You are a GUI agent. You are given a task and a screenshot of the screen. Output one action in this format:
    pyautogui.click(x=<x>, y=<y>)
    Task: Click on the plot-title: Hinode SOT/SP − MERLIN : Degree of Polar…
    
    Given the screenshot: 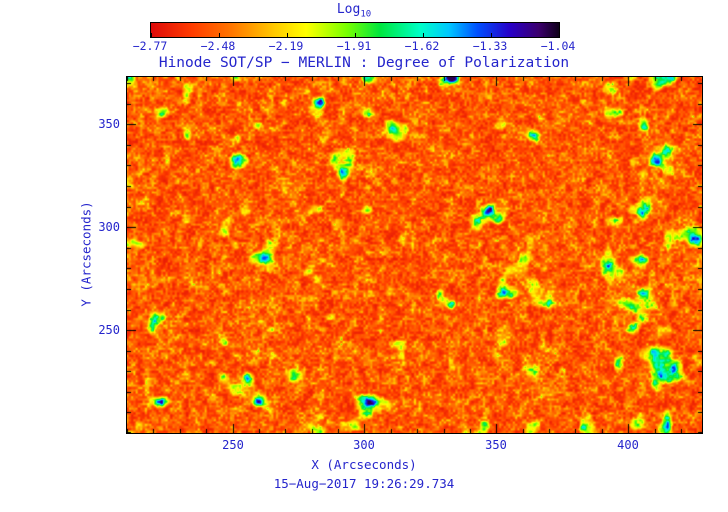 What is the action you would take?
    pyautogui.click(x=364, y=63)
    